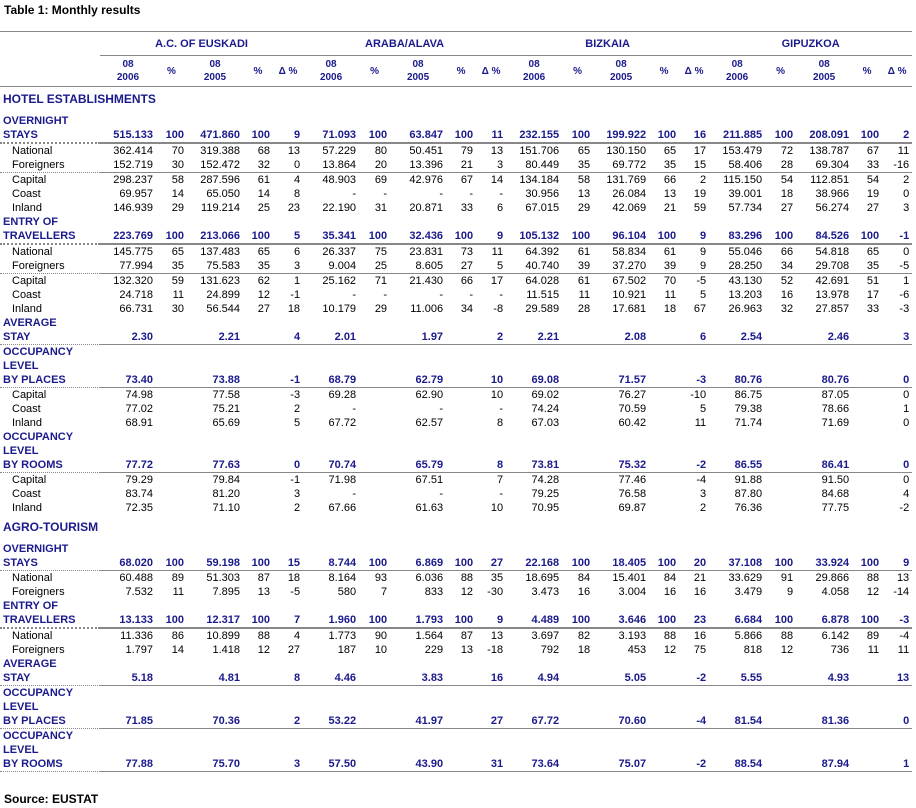 Image resolution: width=916 pixels, height=808 pixels. I want to click on cell-araba-alava-pct-2006: 93, so click(381, 578).